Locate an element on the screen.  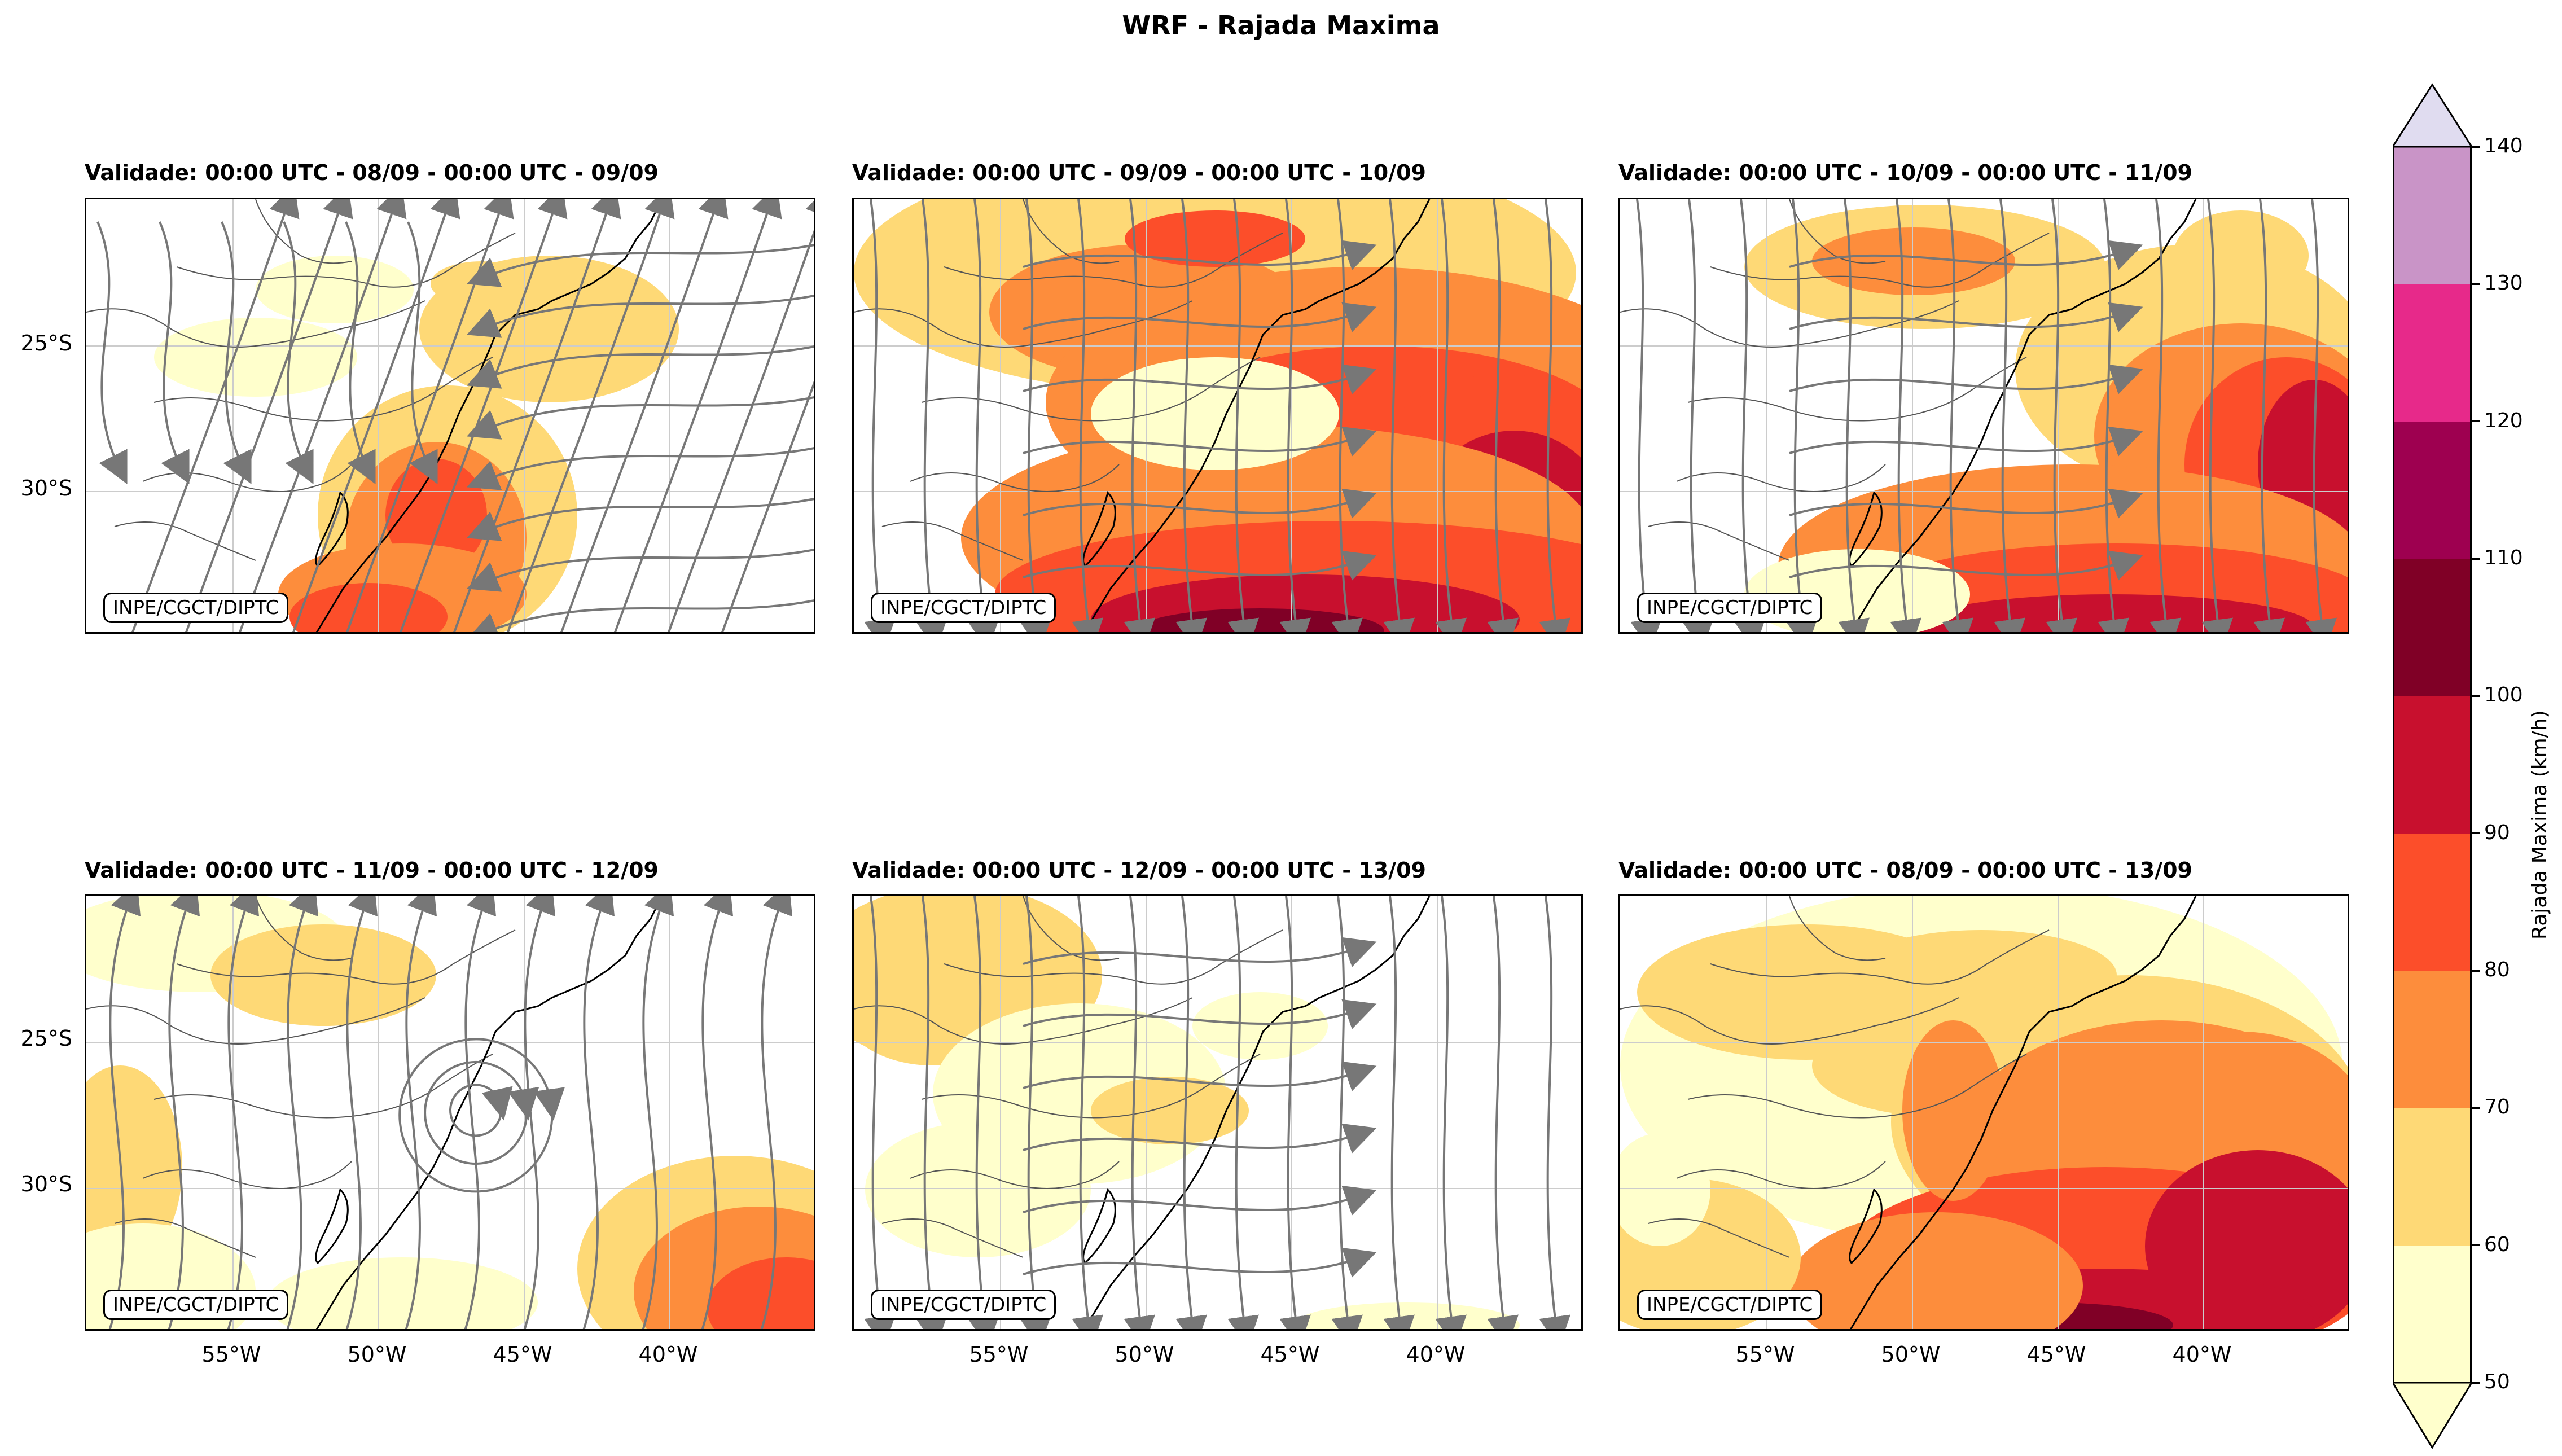
map-panel-3: INPE/CGCT/DIPTC is located at coordinates (1983, 416).